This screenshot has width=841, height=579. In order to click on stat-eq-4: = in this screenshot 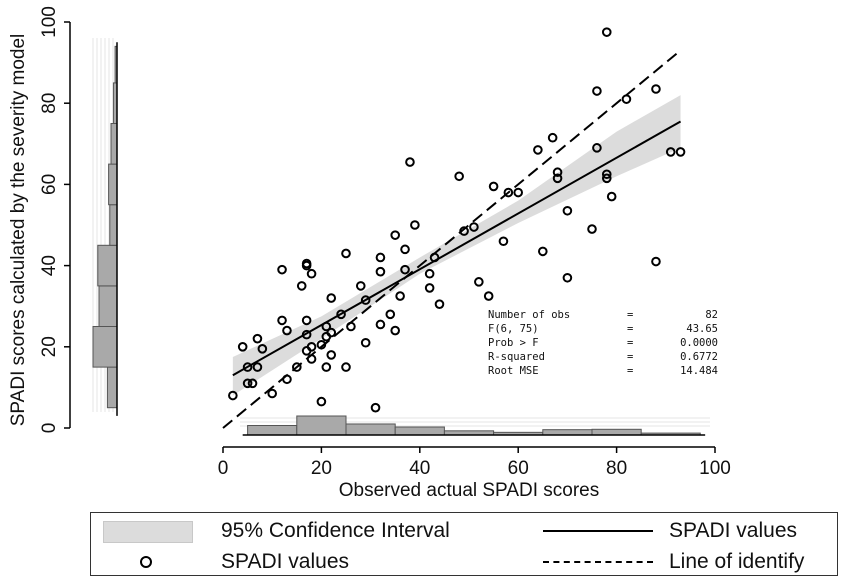, I will do `click(630, 371)`.